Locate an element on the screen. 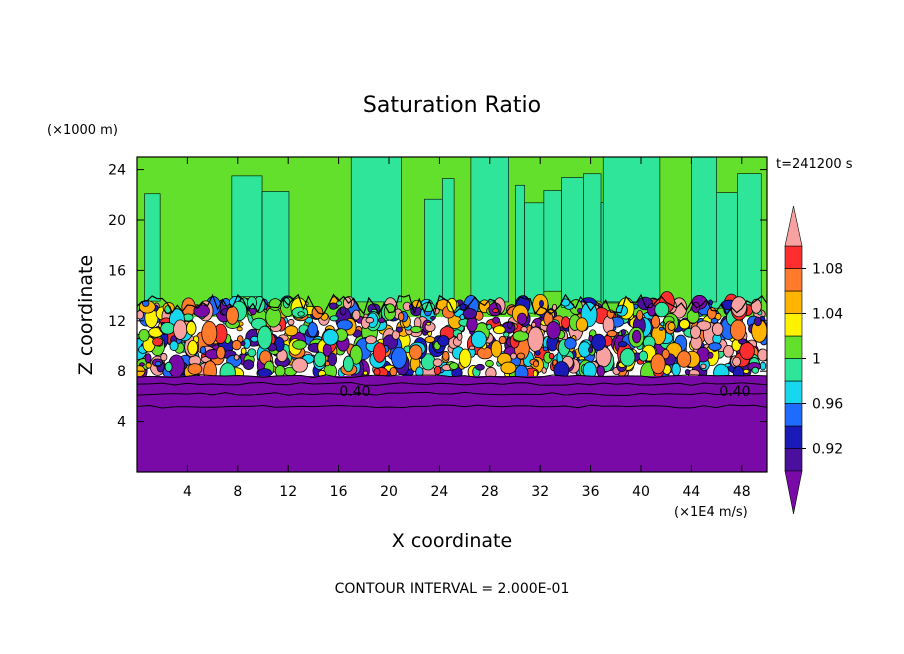  y-tick-label: 12 is located at coordinates (117, 322).